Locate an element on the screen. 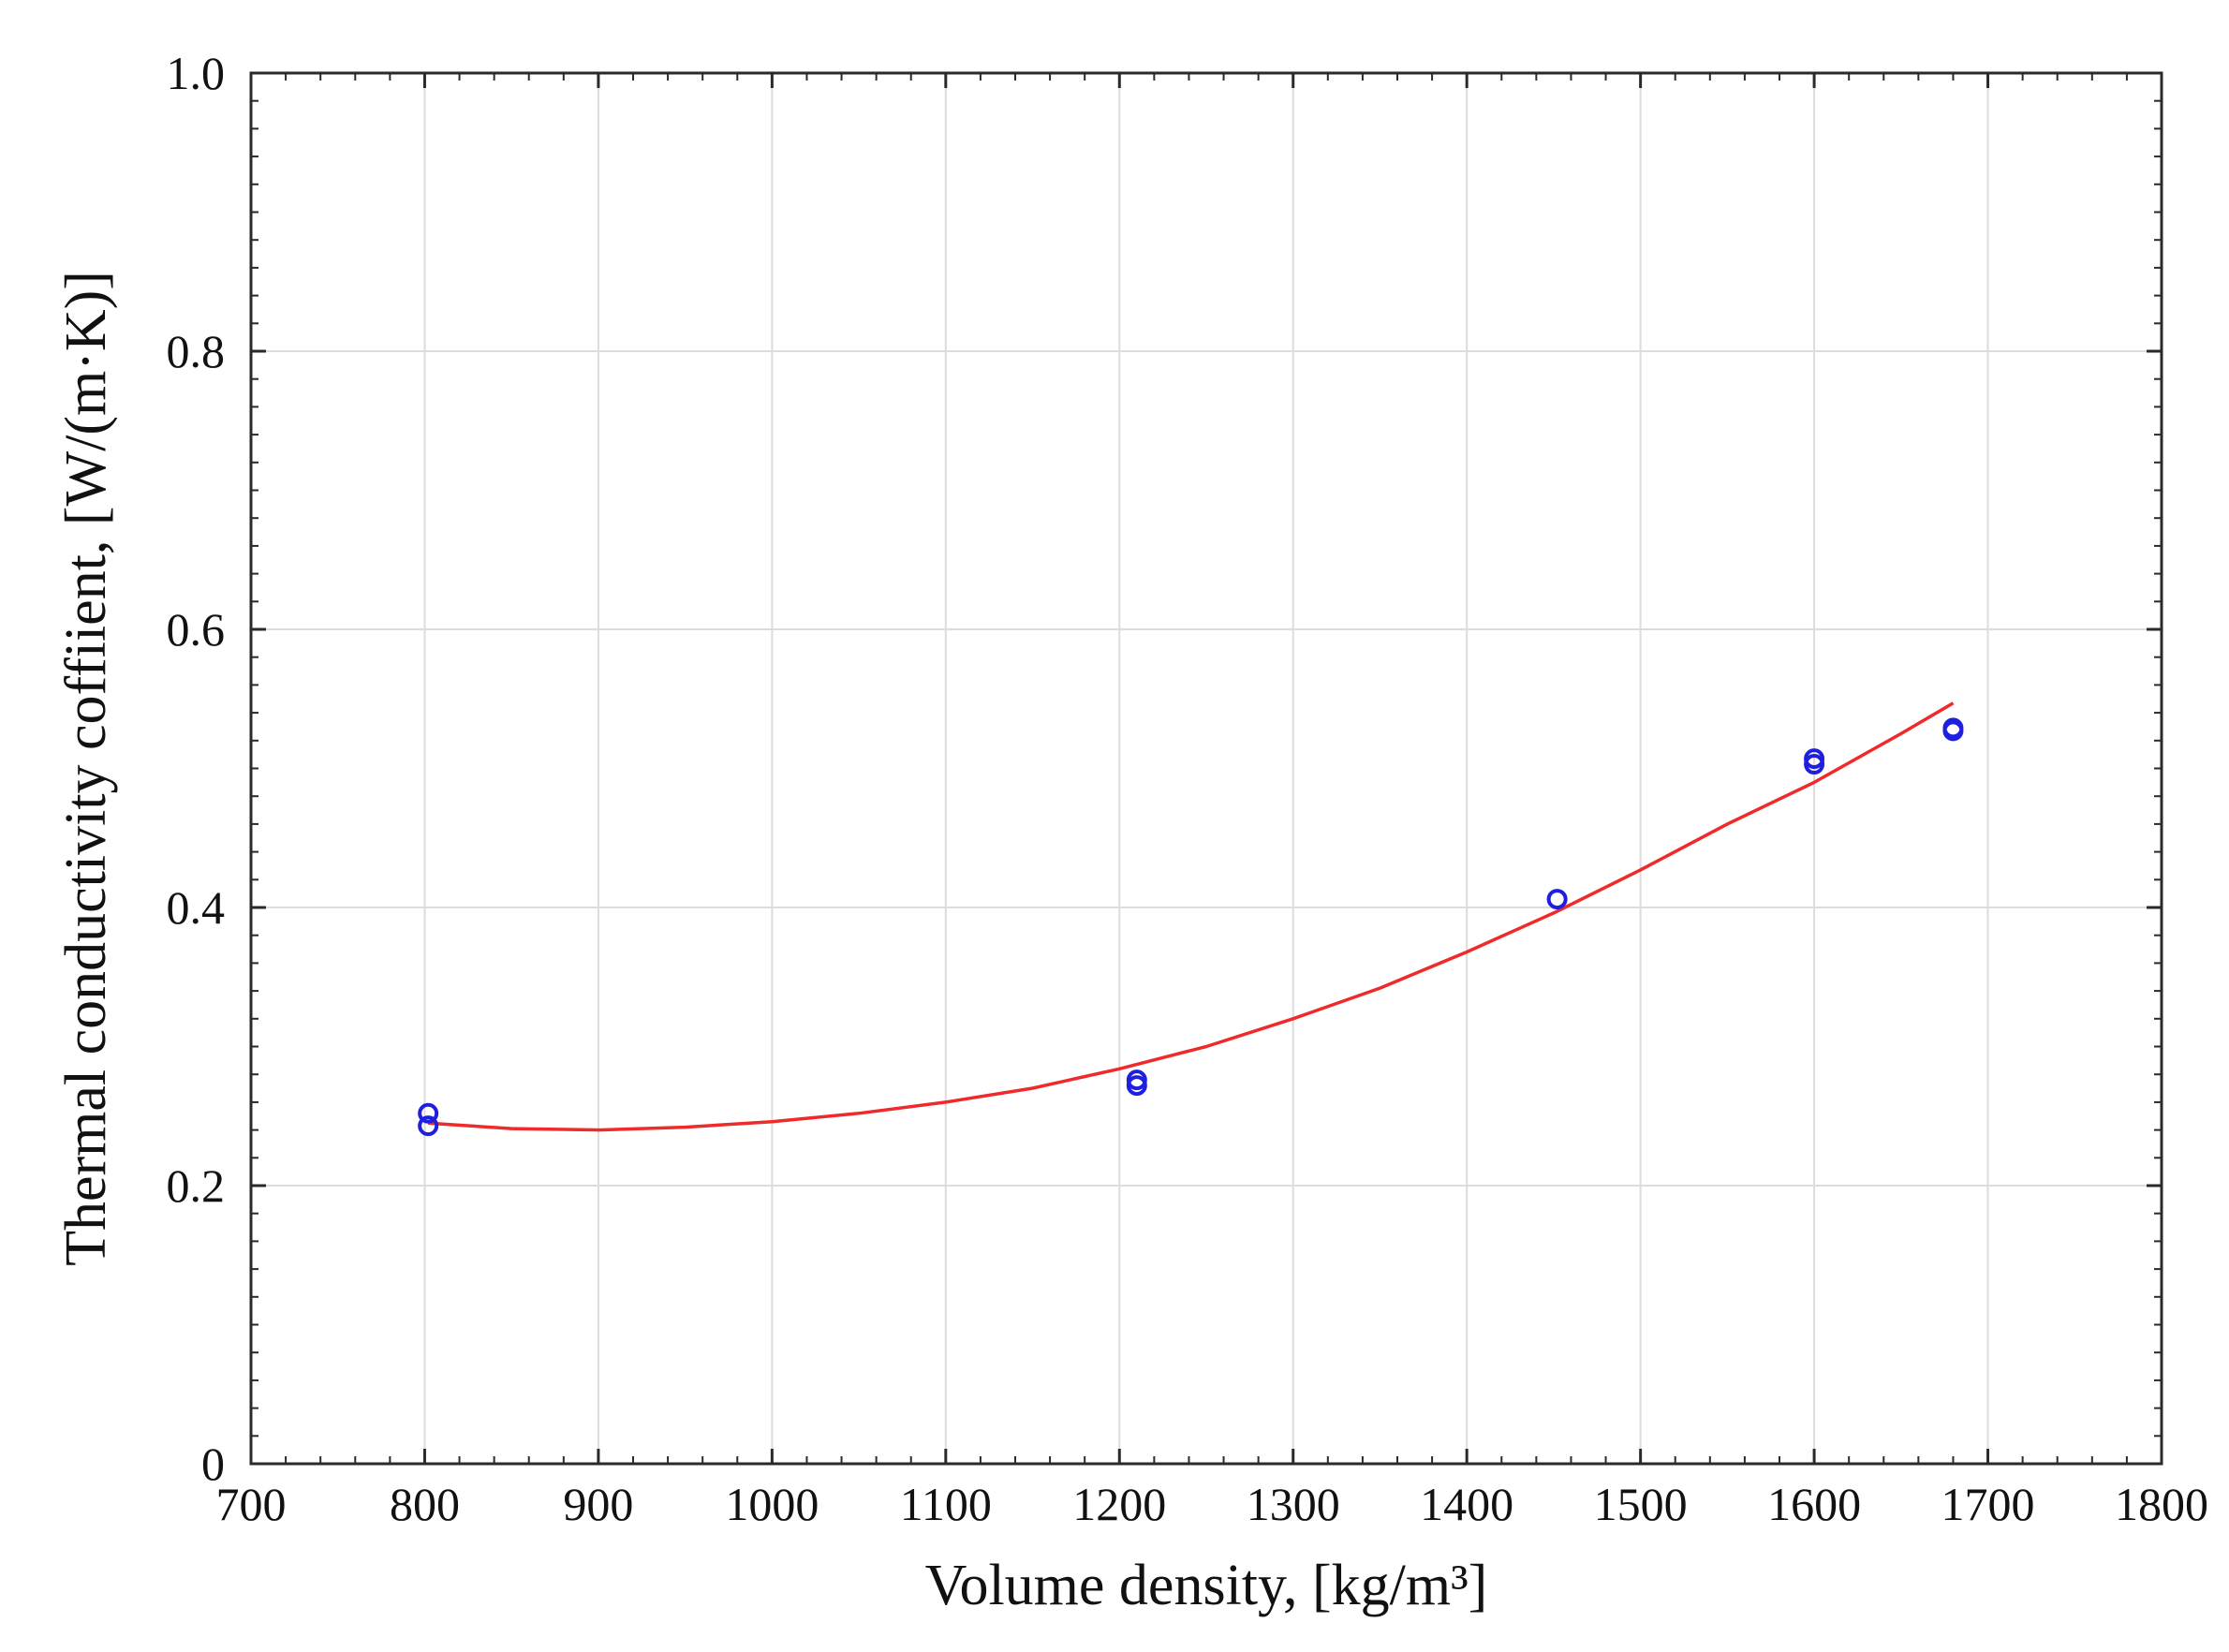  y-tick-label: 0.6 is located at coordinates (196, 629).